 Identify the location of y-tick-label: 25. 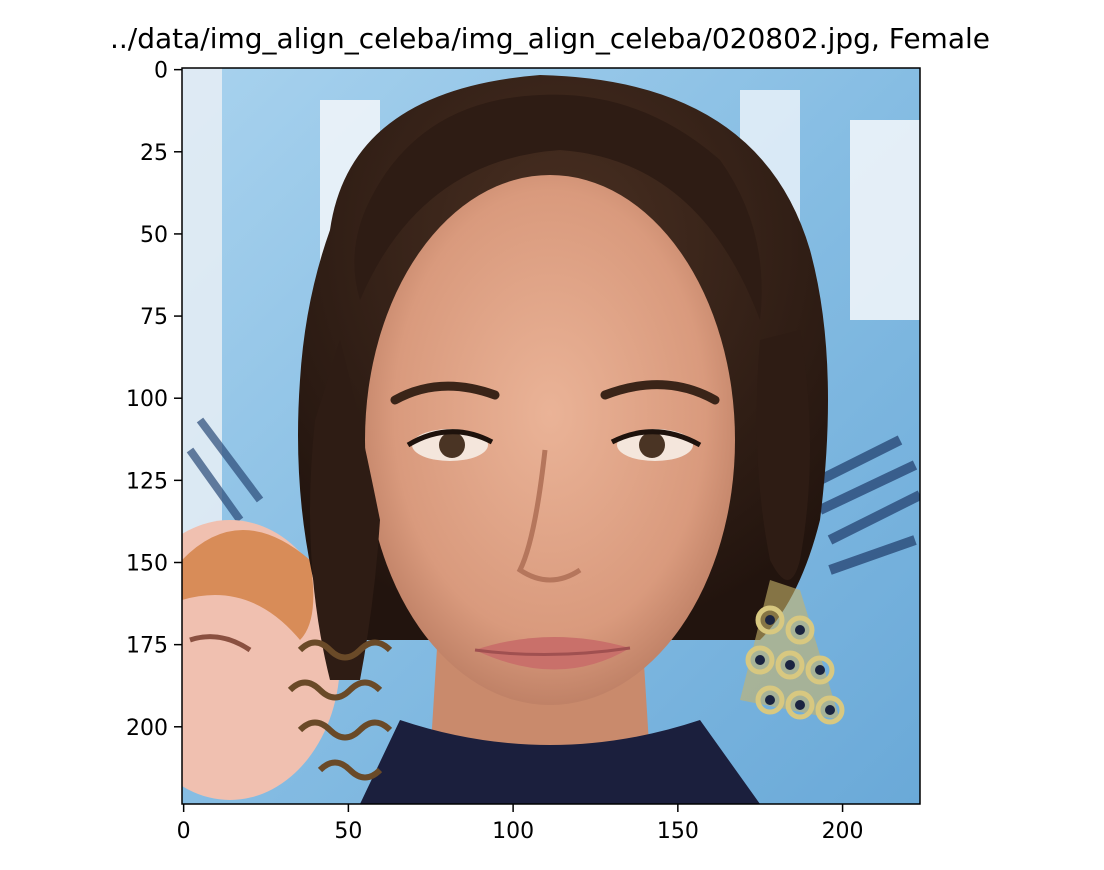
(154, 153).